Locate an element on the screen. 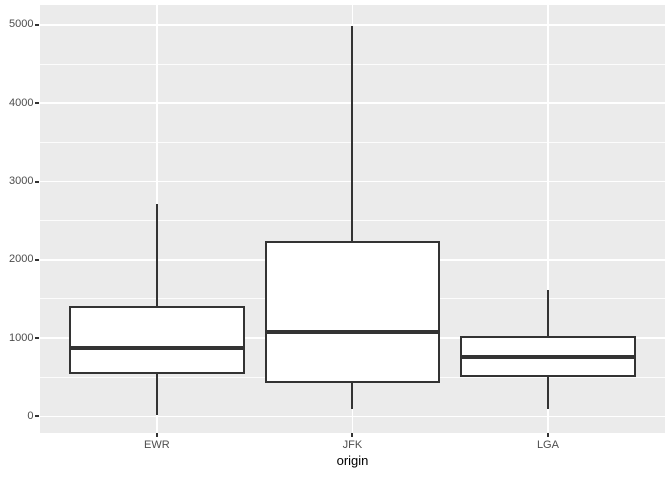 This screenshot has width=672, height=480. box-EWR is located at coordinates (156, 340).